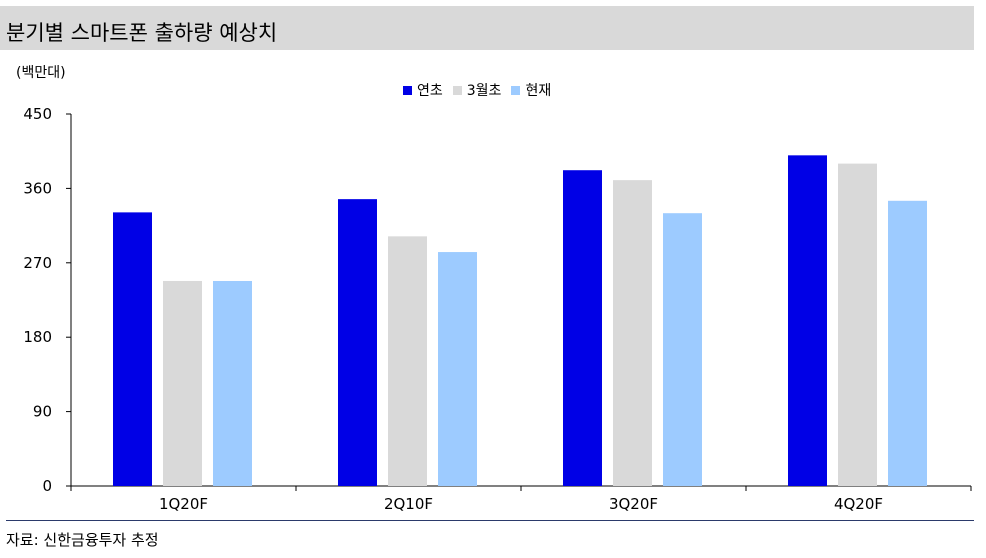  Describe the element at coordinates (182, 383) in the screenshot. I see `bar-3월초-1Q20F` at that location.